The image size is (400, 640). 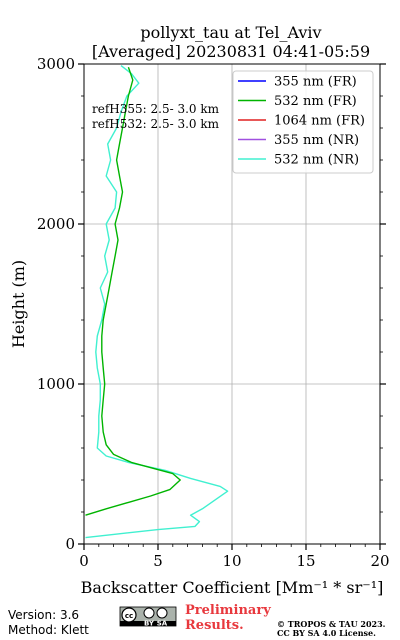 What do you see at coordinates (326, 633) in the screenshot?
I see `copyright-line2: CC BY SA 4.0 License.` at bounding box center [326, 633].